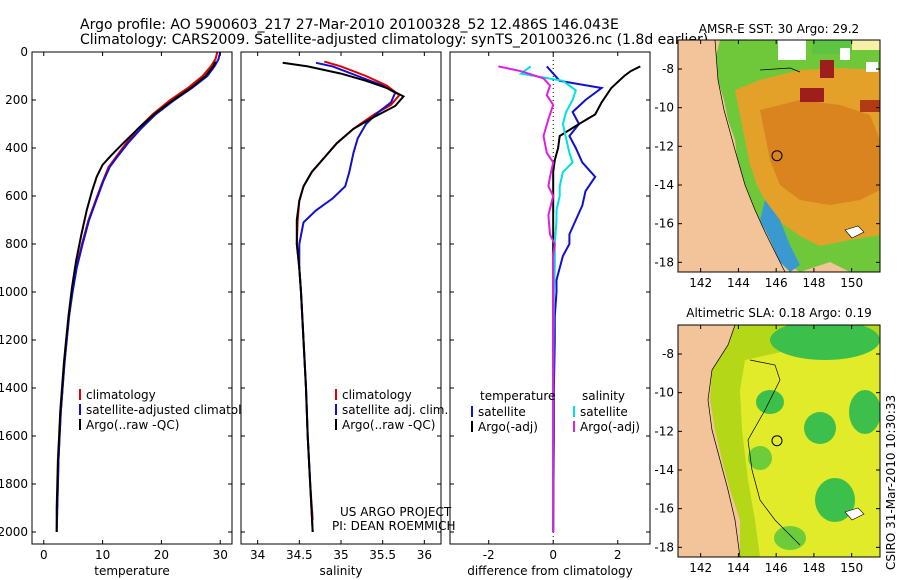 Image resolution: width=900 pixels, height=580 pixels. Describe the element at coordinates (779, 29) in the screenshot. I see `sst-map-title: AMSR-E SST: 30 Argo: 29.2` at that location.